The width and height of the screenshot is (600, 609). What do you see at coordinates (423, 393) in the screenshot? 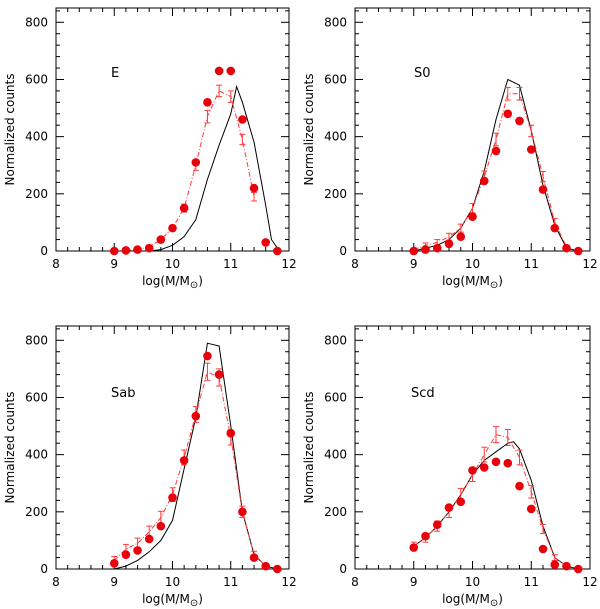
I see `panel-label: Scd` at bounding box center [423, 393].